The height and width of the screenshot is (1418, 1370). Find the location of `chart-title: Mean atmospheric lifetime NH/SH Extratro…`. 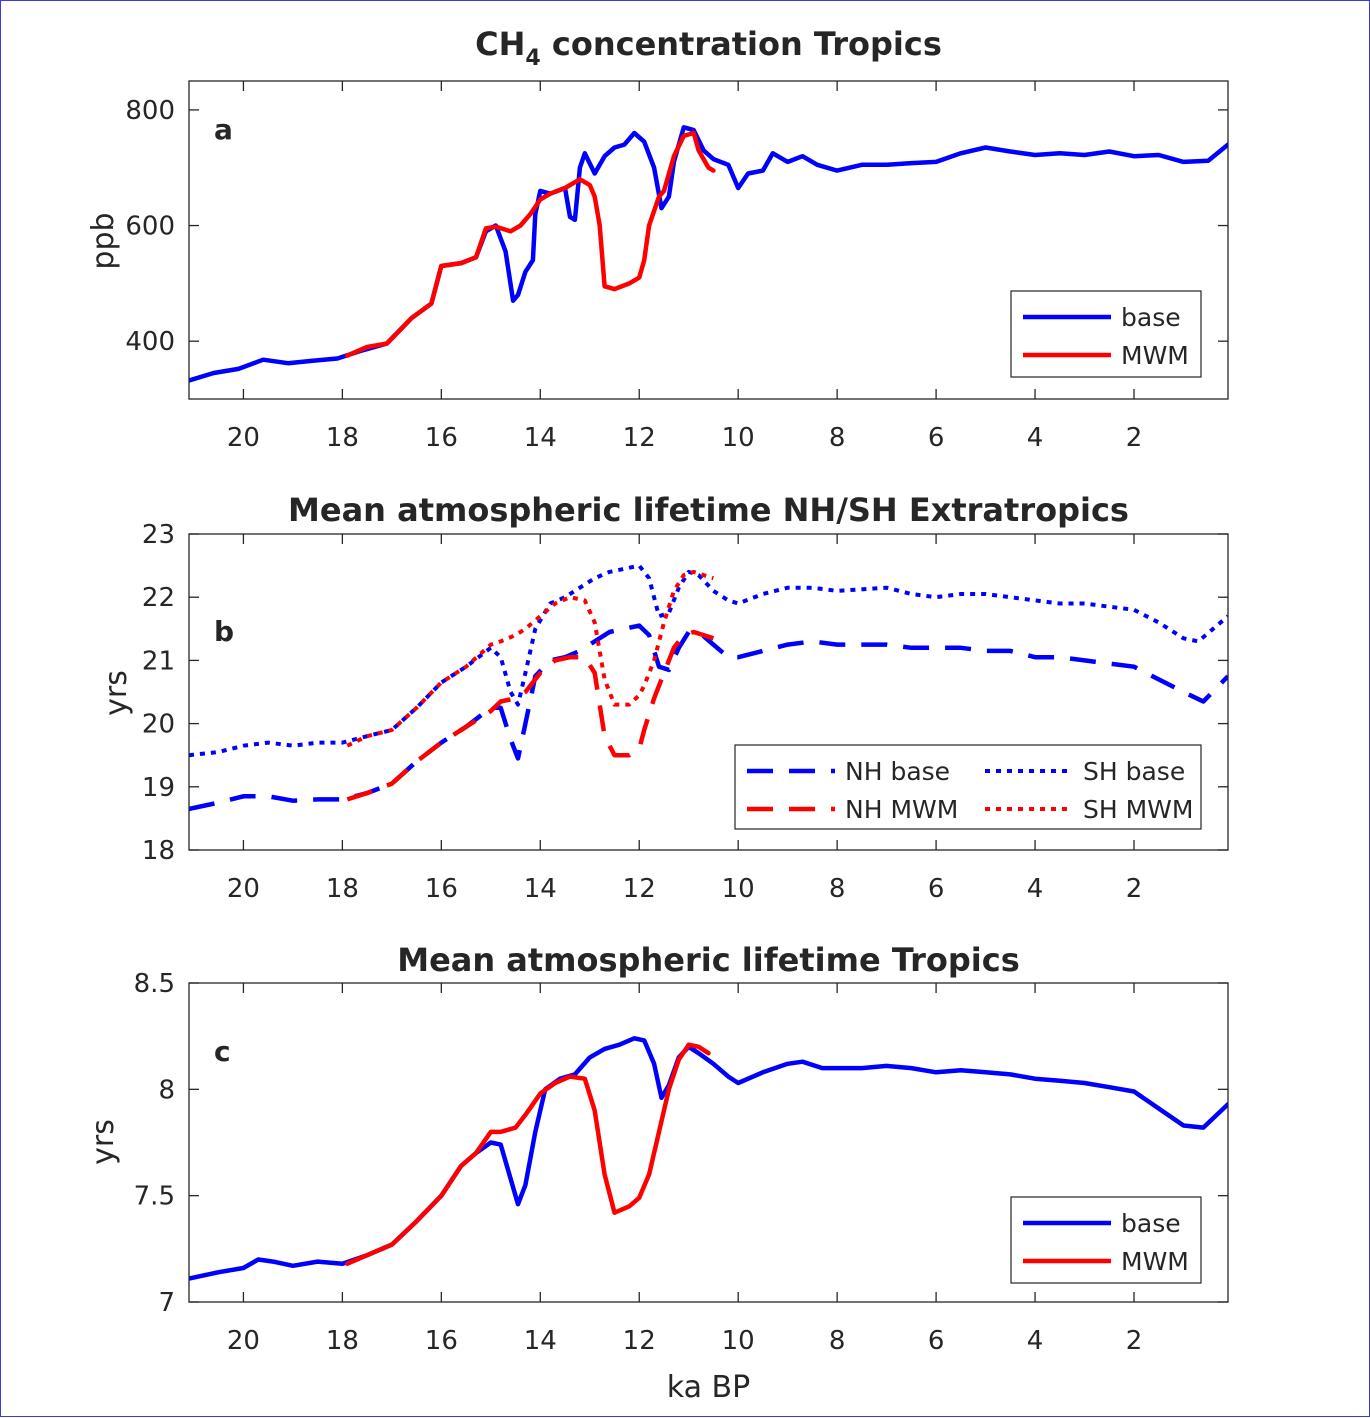

chart-title: Mean atmospheric lifetime NH/SH Extratro… is located at coordinates (708, 510).